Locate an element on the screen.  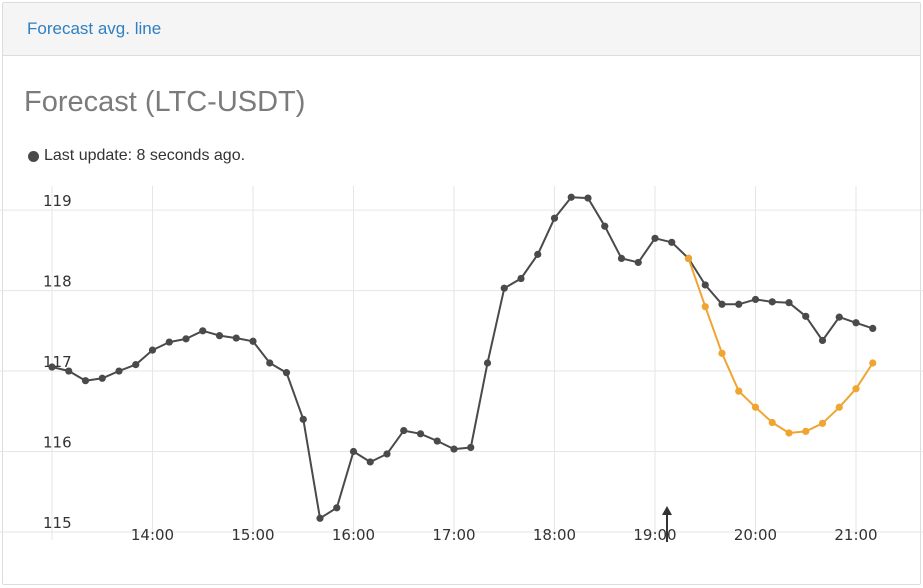
x-tick-label: 19:00 is located at coordinates (654, 535).